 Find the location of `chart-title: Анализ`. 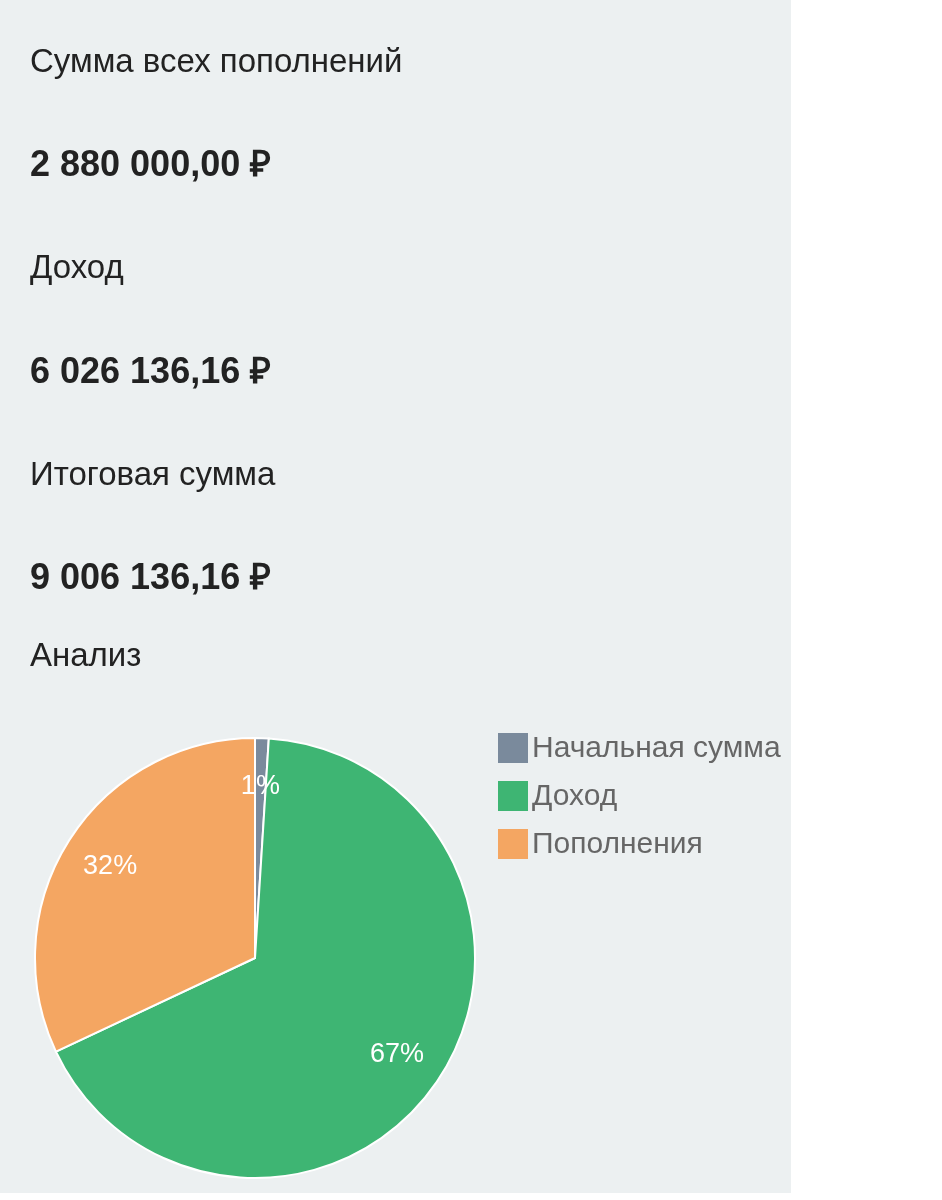

chart-title: Анализ is located at coordinates (86, 654).